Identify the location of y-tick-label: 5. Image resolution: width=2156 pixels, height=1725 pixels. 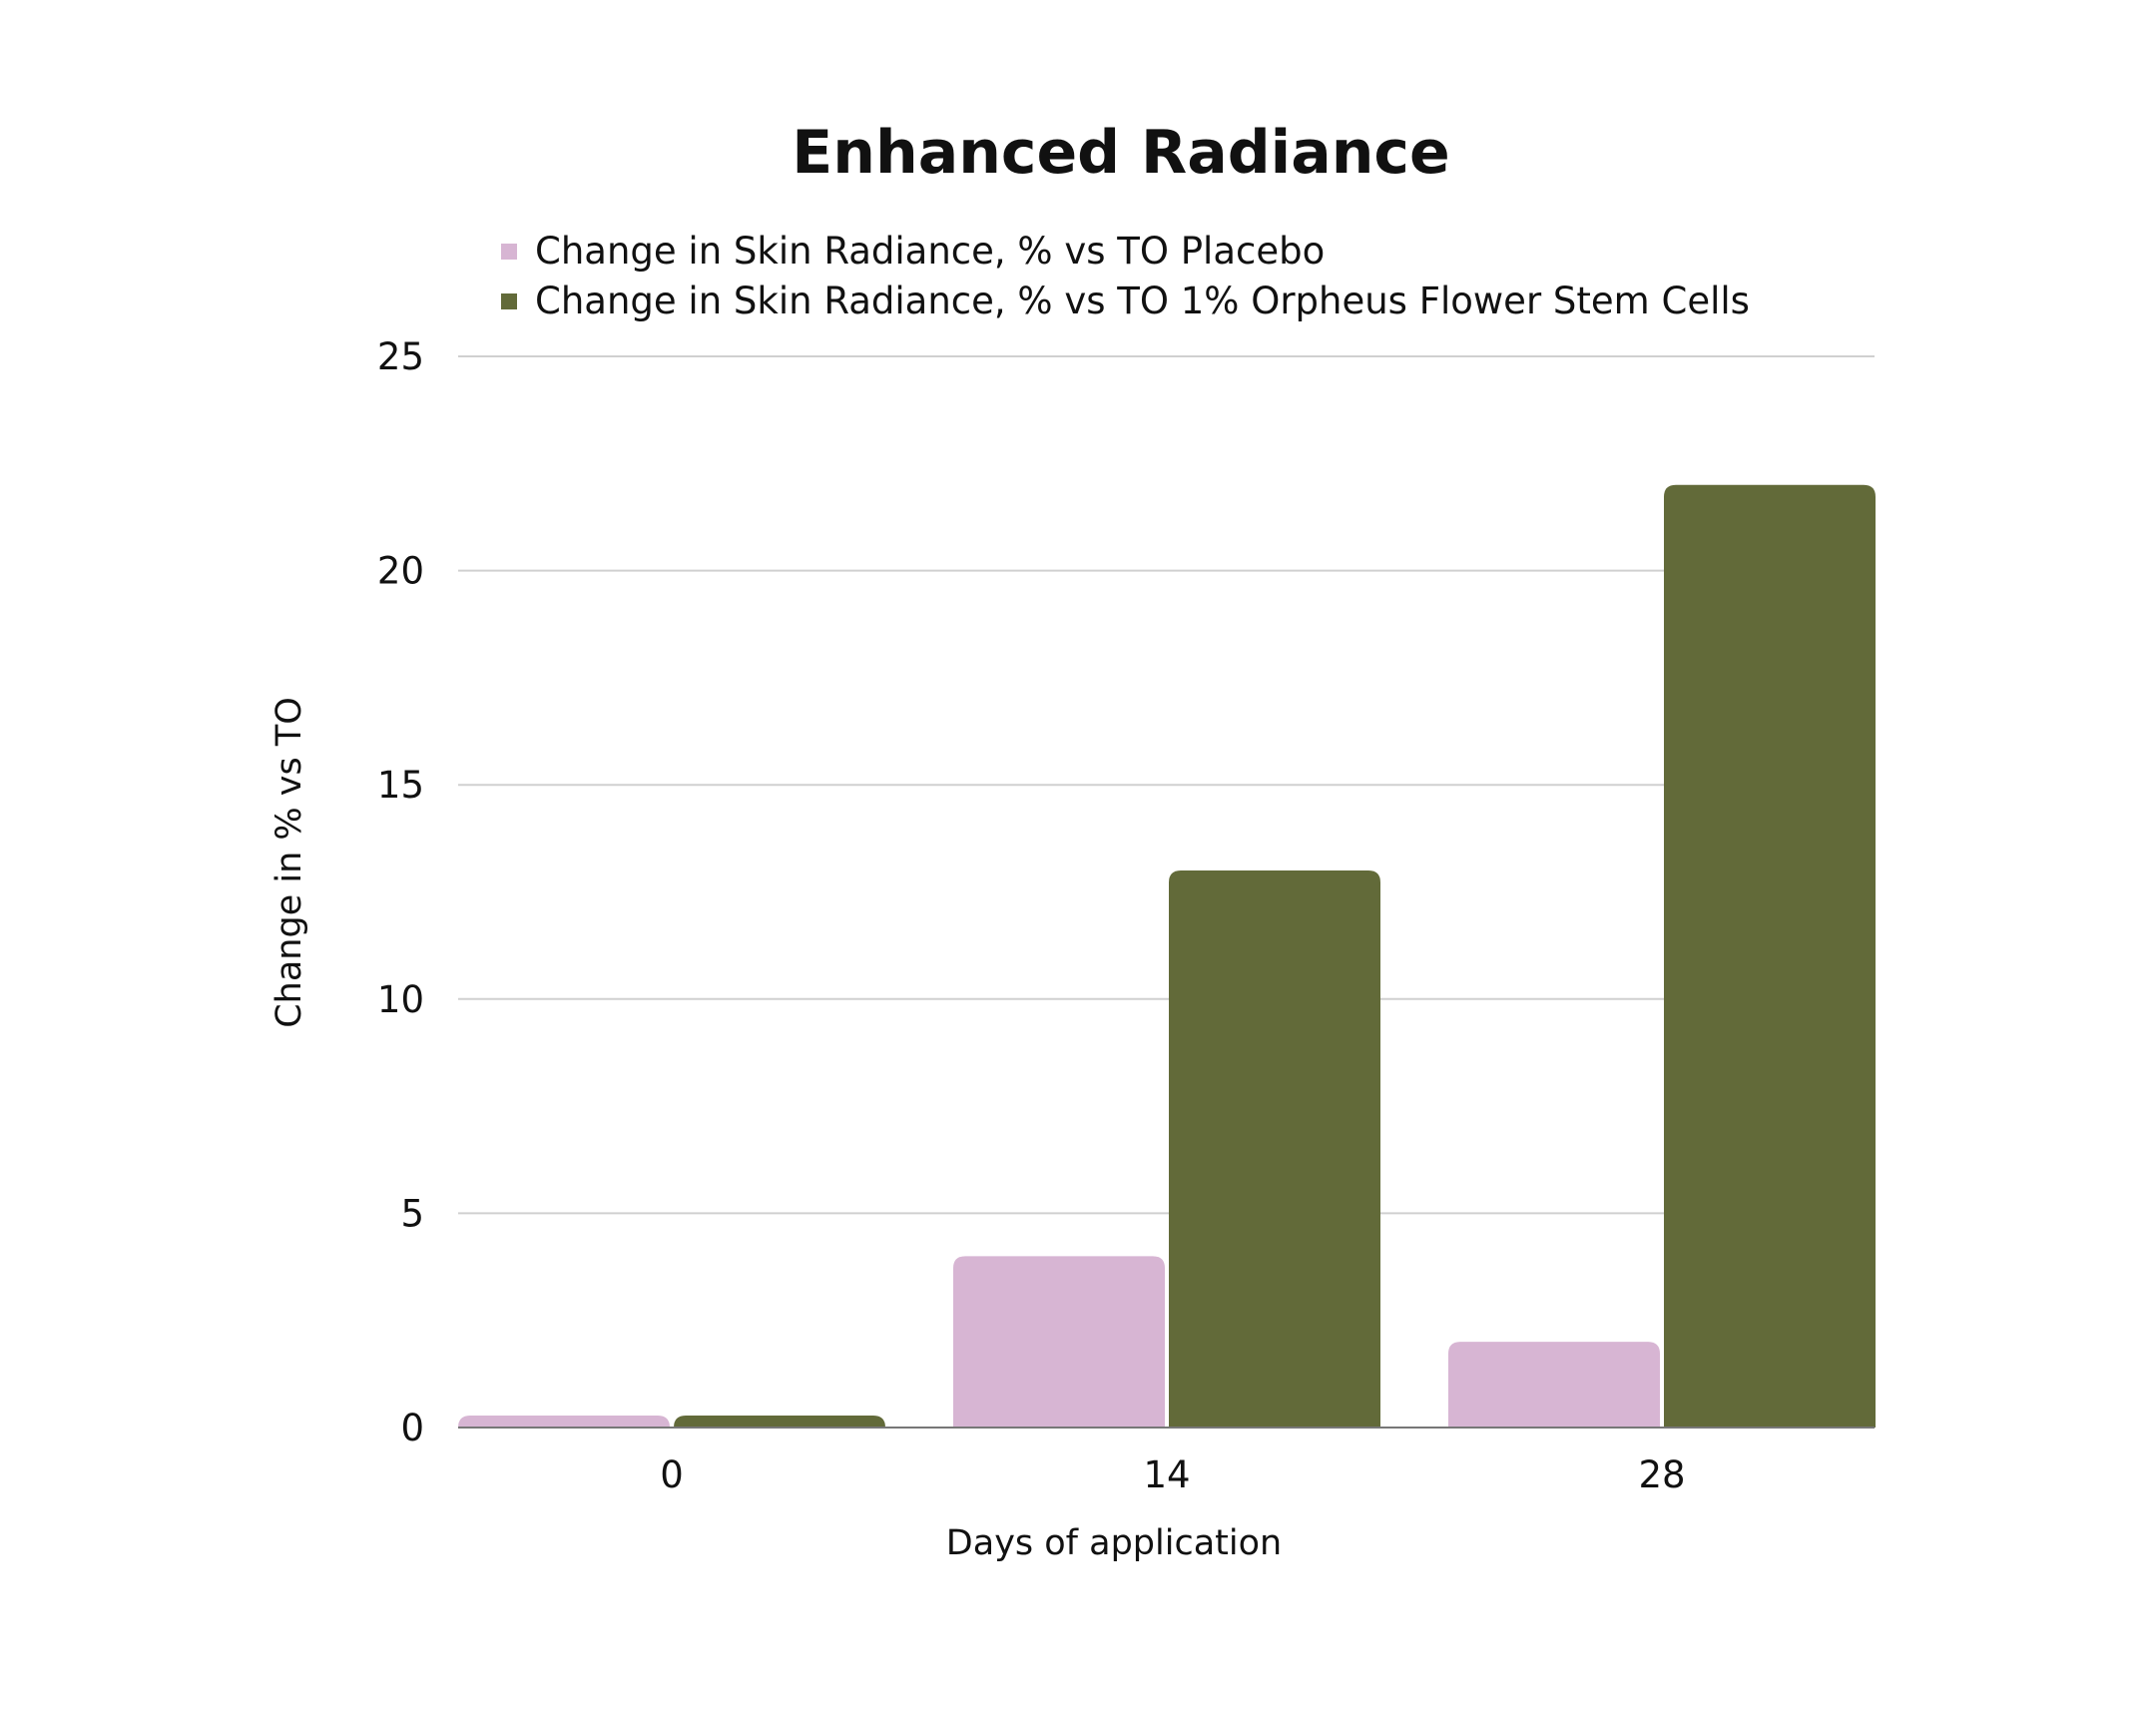
(412, 1213).